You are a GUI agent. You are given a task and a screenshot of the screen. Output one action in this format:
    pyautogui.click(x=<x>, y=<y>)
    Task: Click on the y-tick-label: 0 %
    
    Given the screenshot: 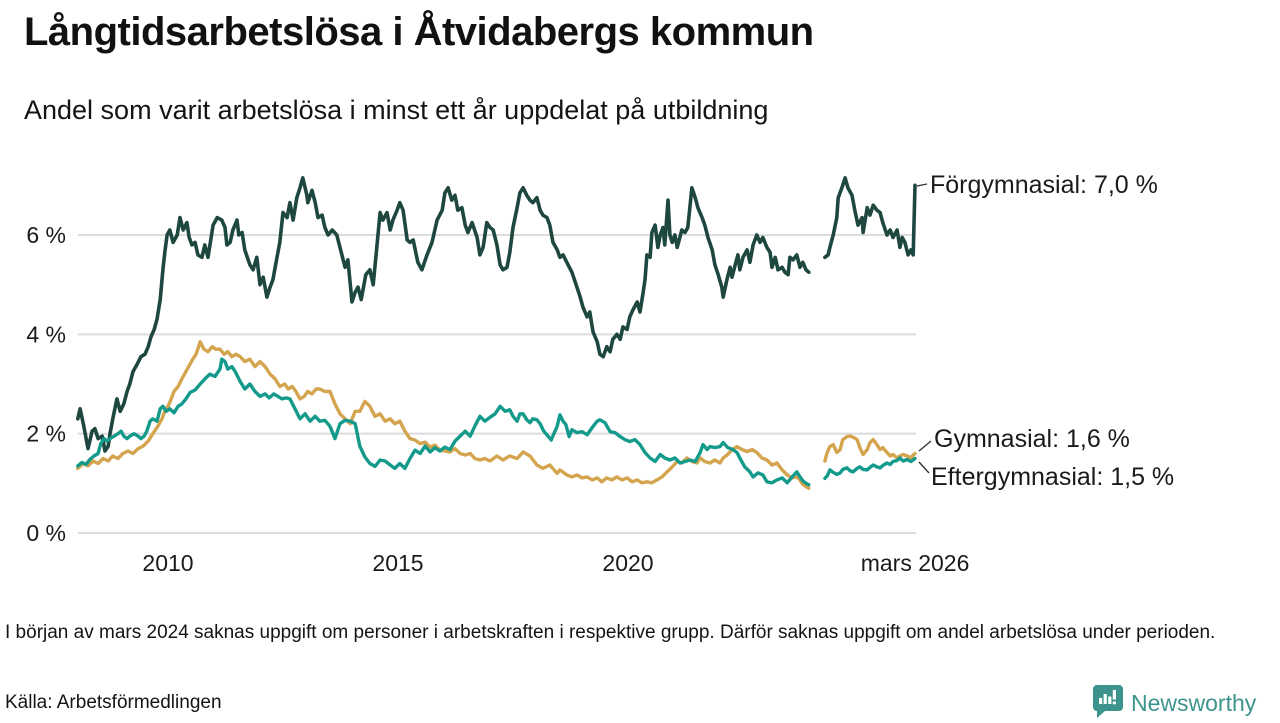 What is the action you would take?
    pyautogui.click(x=46, y=533)
    